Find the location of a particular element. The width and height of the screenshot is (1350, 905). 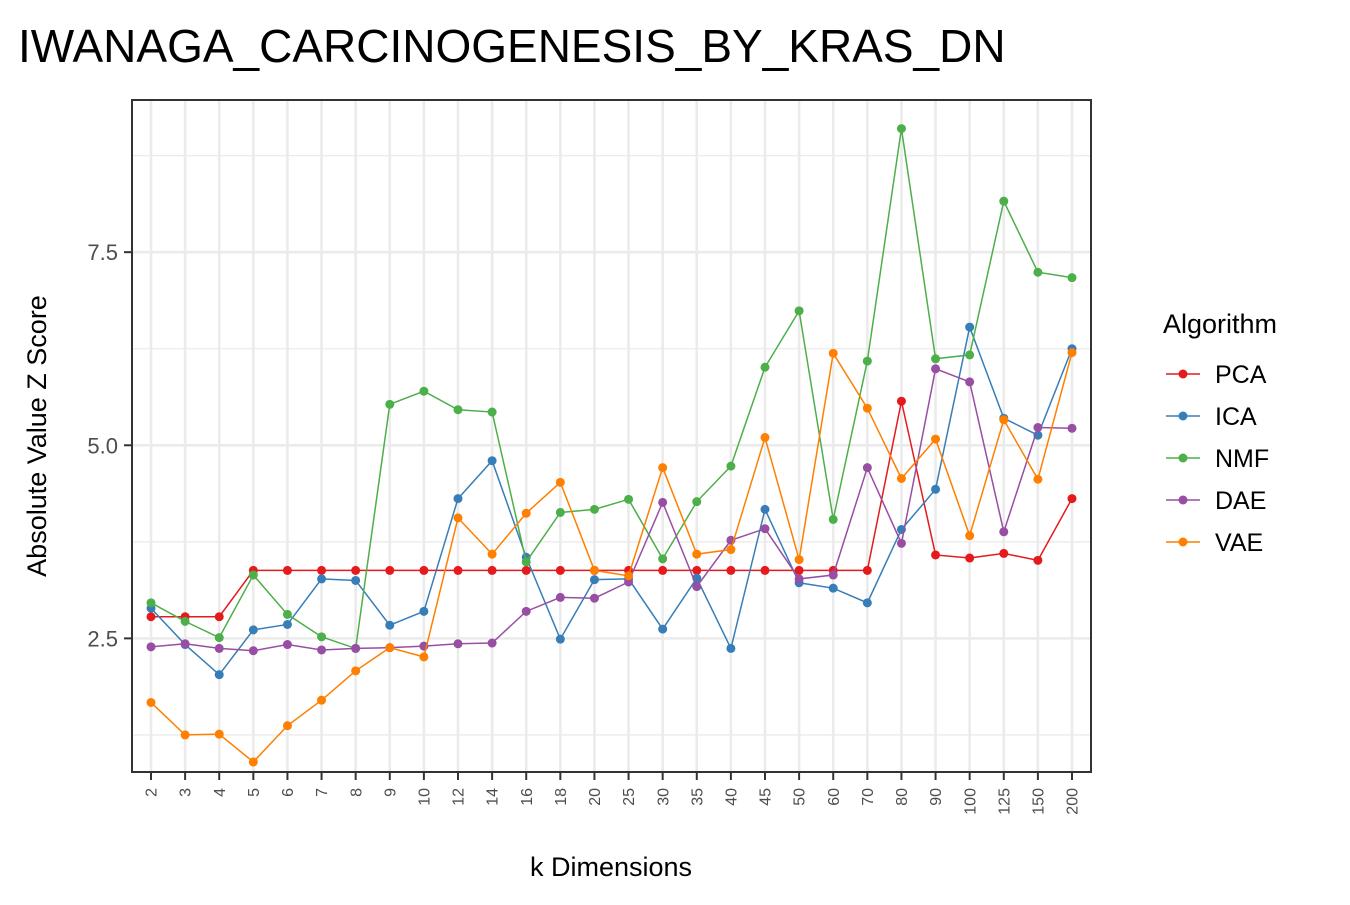

legend-label: NMF is located at coordinates (1242, 459).